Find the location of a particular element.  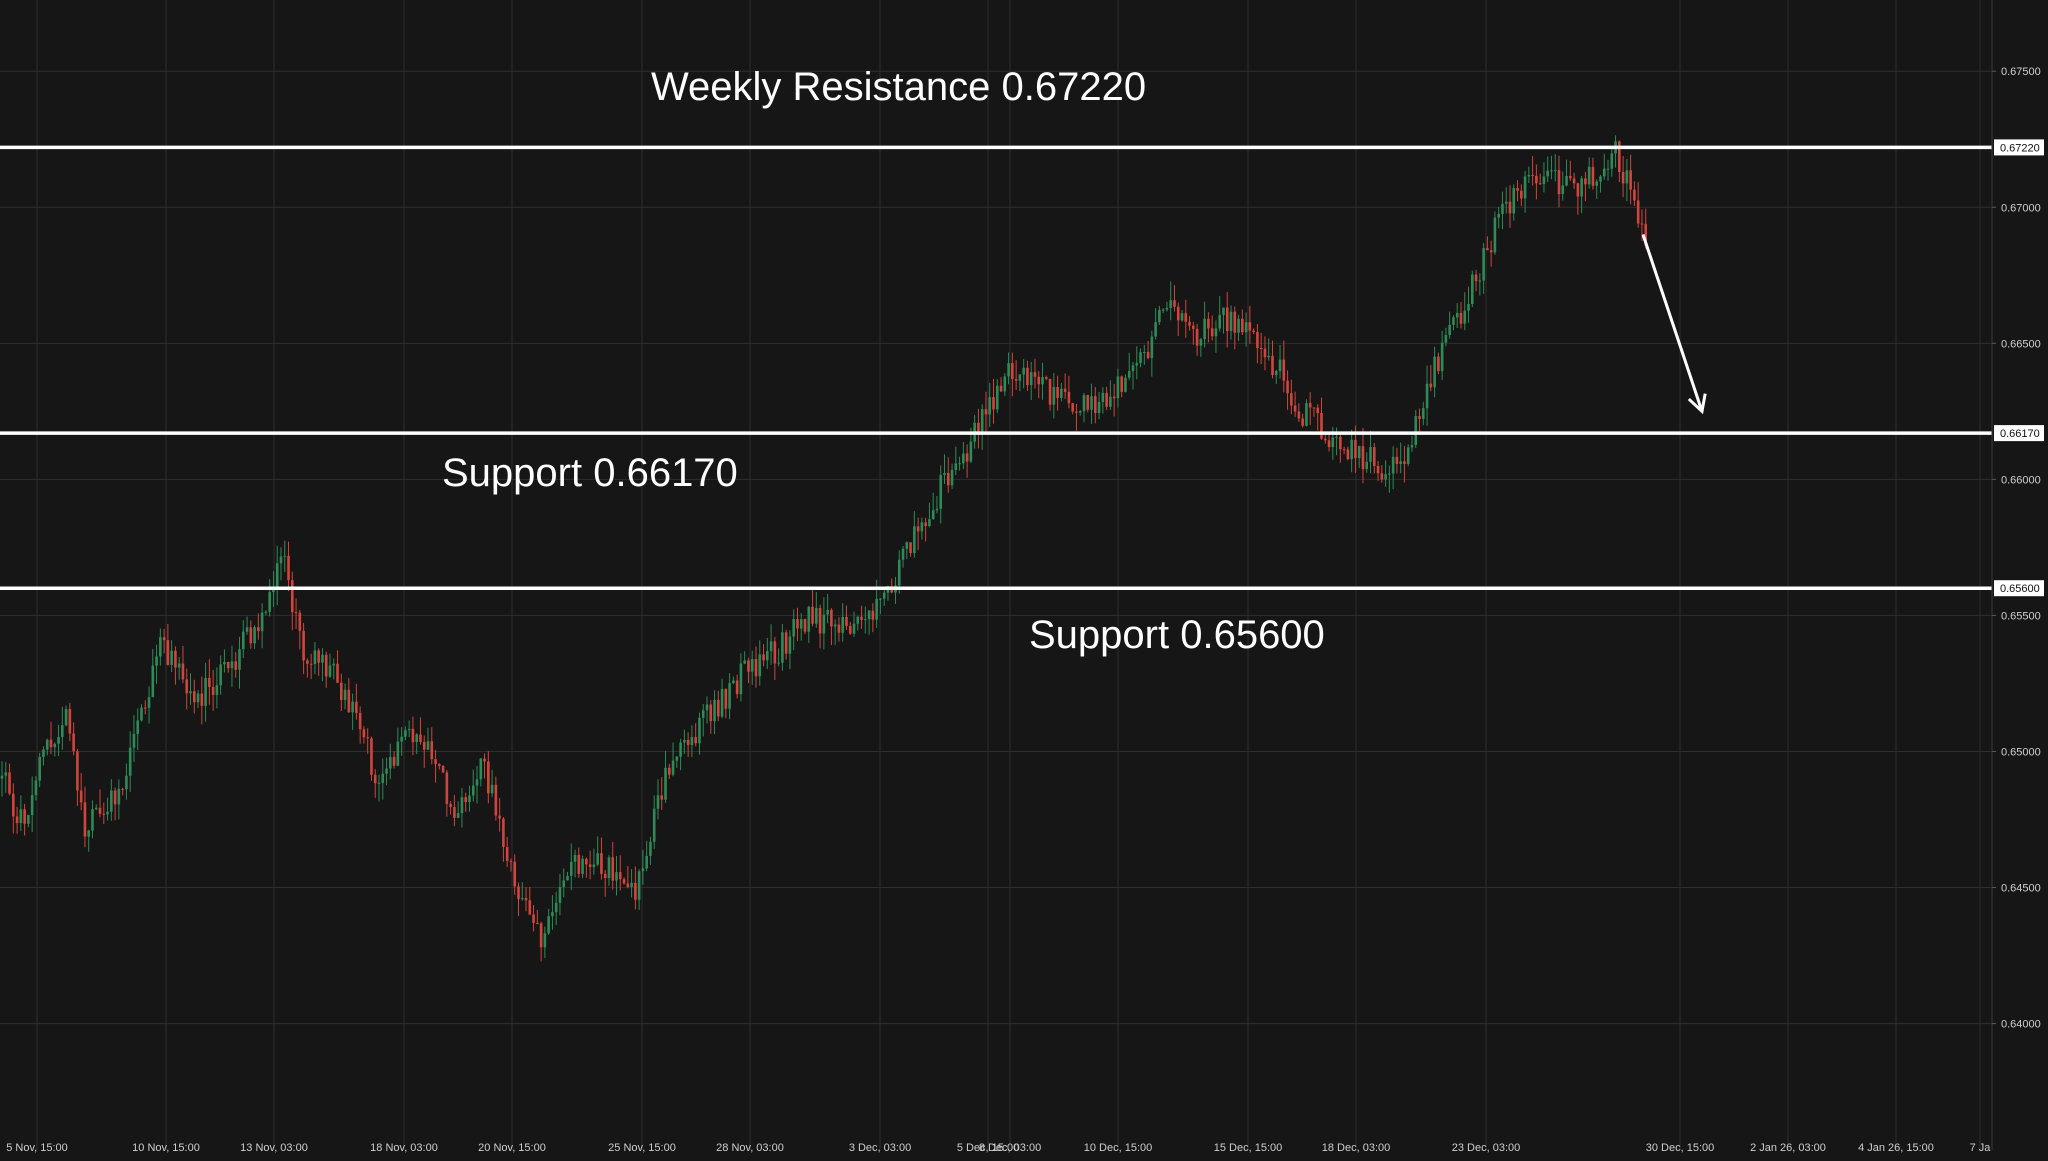

arrow-head is located at coordinates (1697, 404).